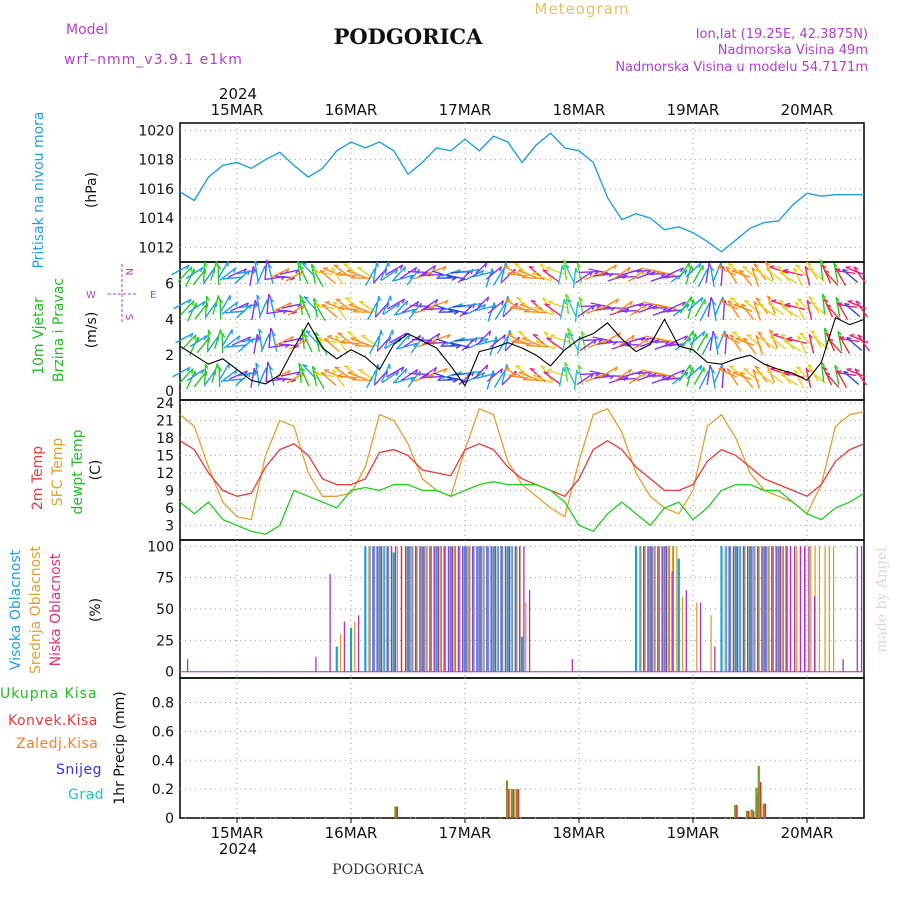  What do you see at coordinates (128, 271) in the screenshot?
I see `compass-n: N` at bounding box center [128, 271].